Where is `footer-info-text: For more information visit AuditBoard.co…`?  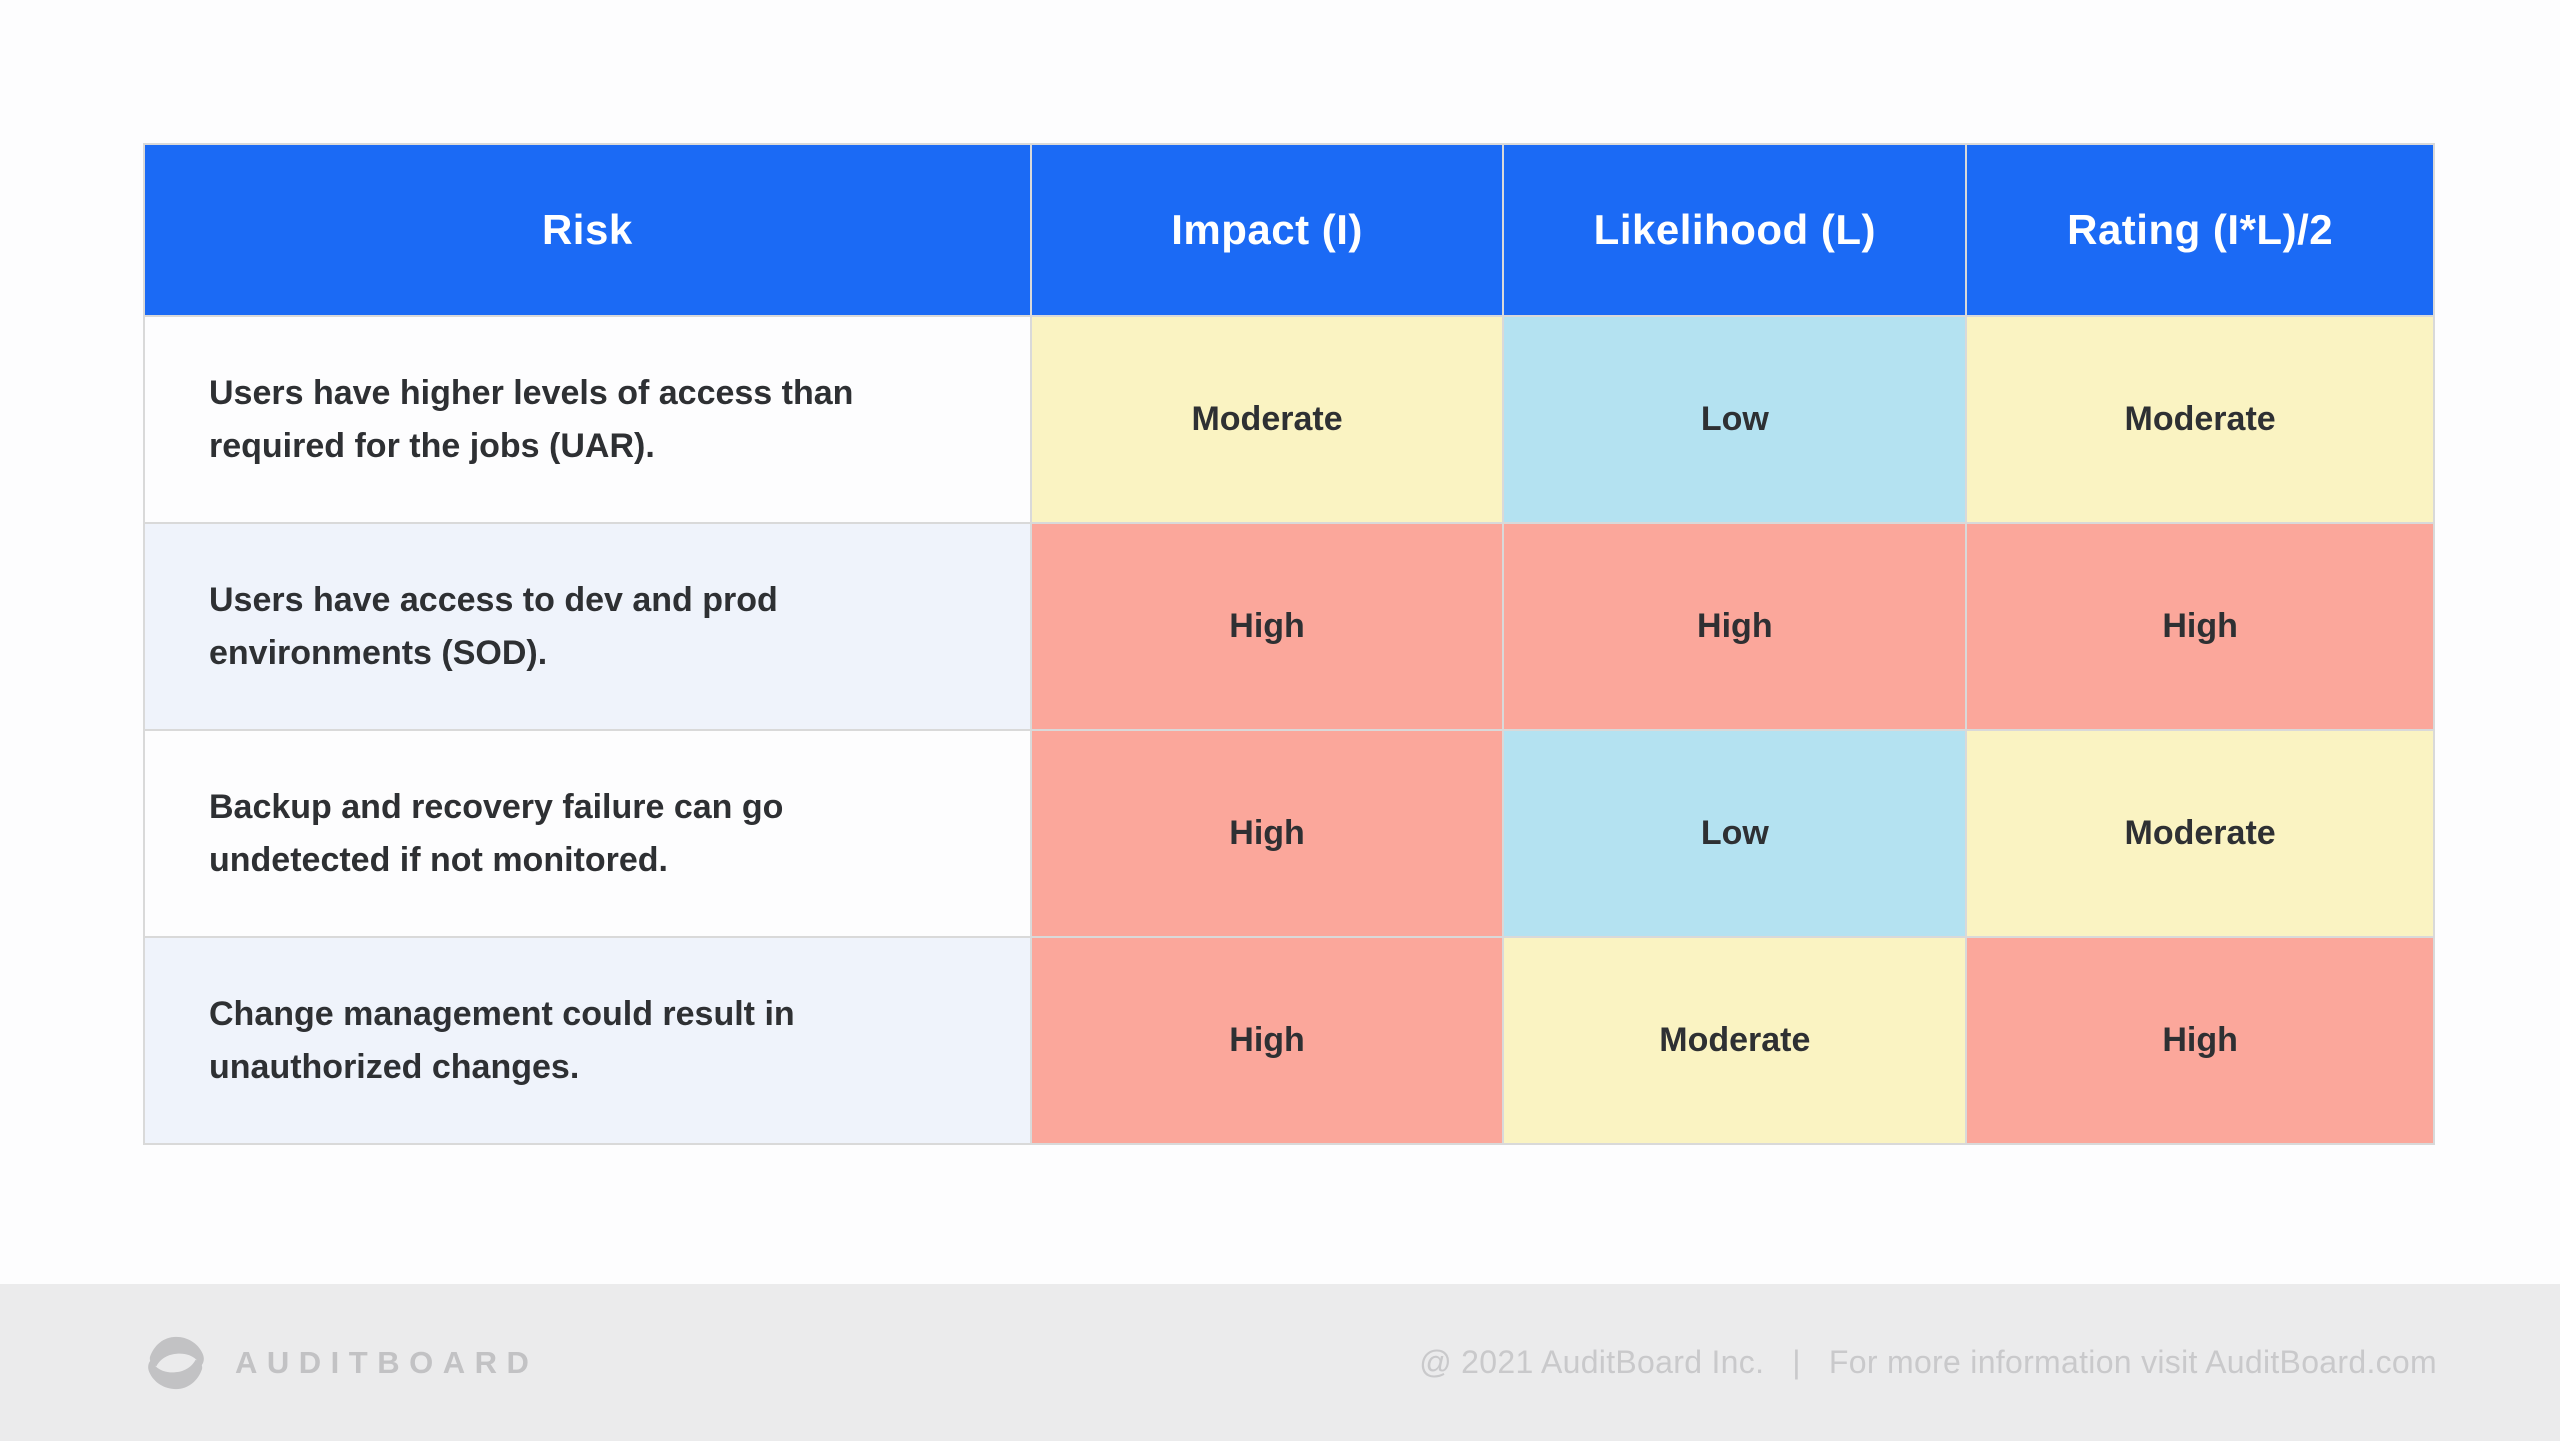
footer-info-text: For more information visit AuditBoard.co… is located at coordinates (2132, 1362).